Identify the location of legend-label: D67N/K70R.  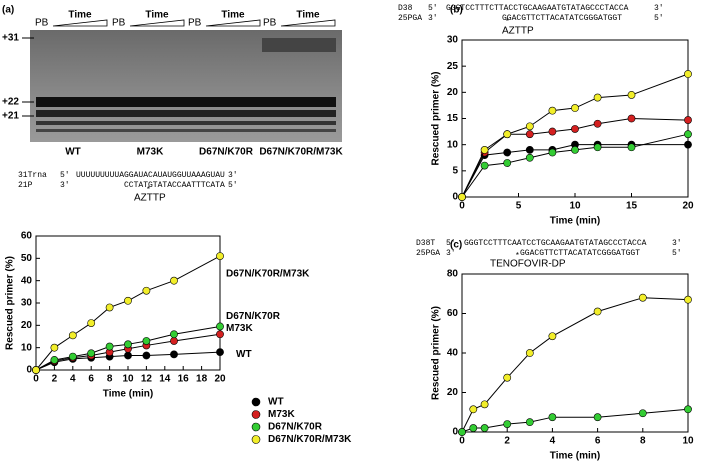
(295, 427).